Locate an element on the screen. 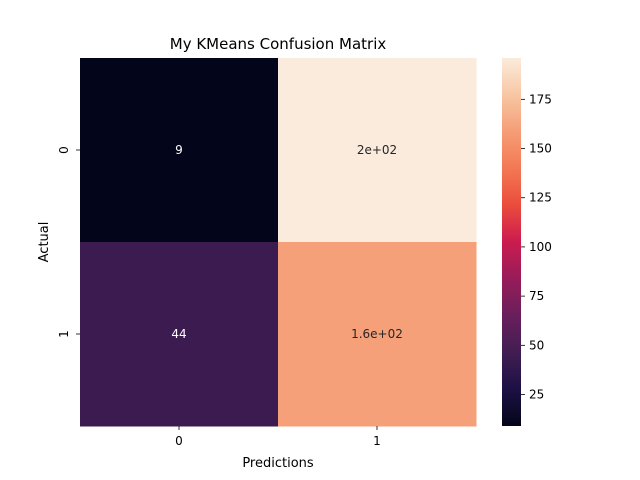  x-tick-label: 0 is located at coordinates (179, 441).